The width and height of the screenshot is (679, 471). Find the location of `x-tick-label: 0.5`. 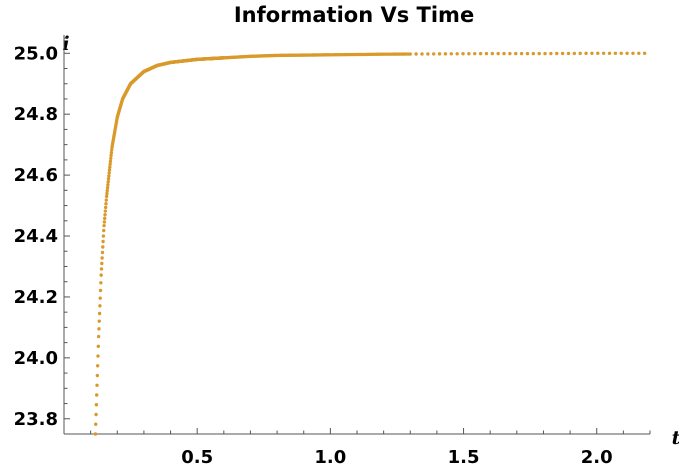

x-tick-label: 0.5 is located at coordinates (197, 457).